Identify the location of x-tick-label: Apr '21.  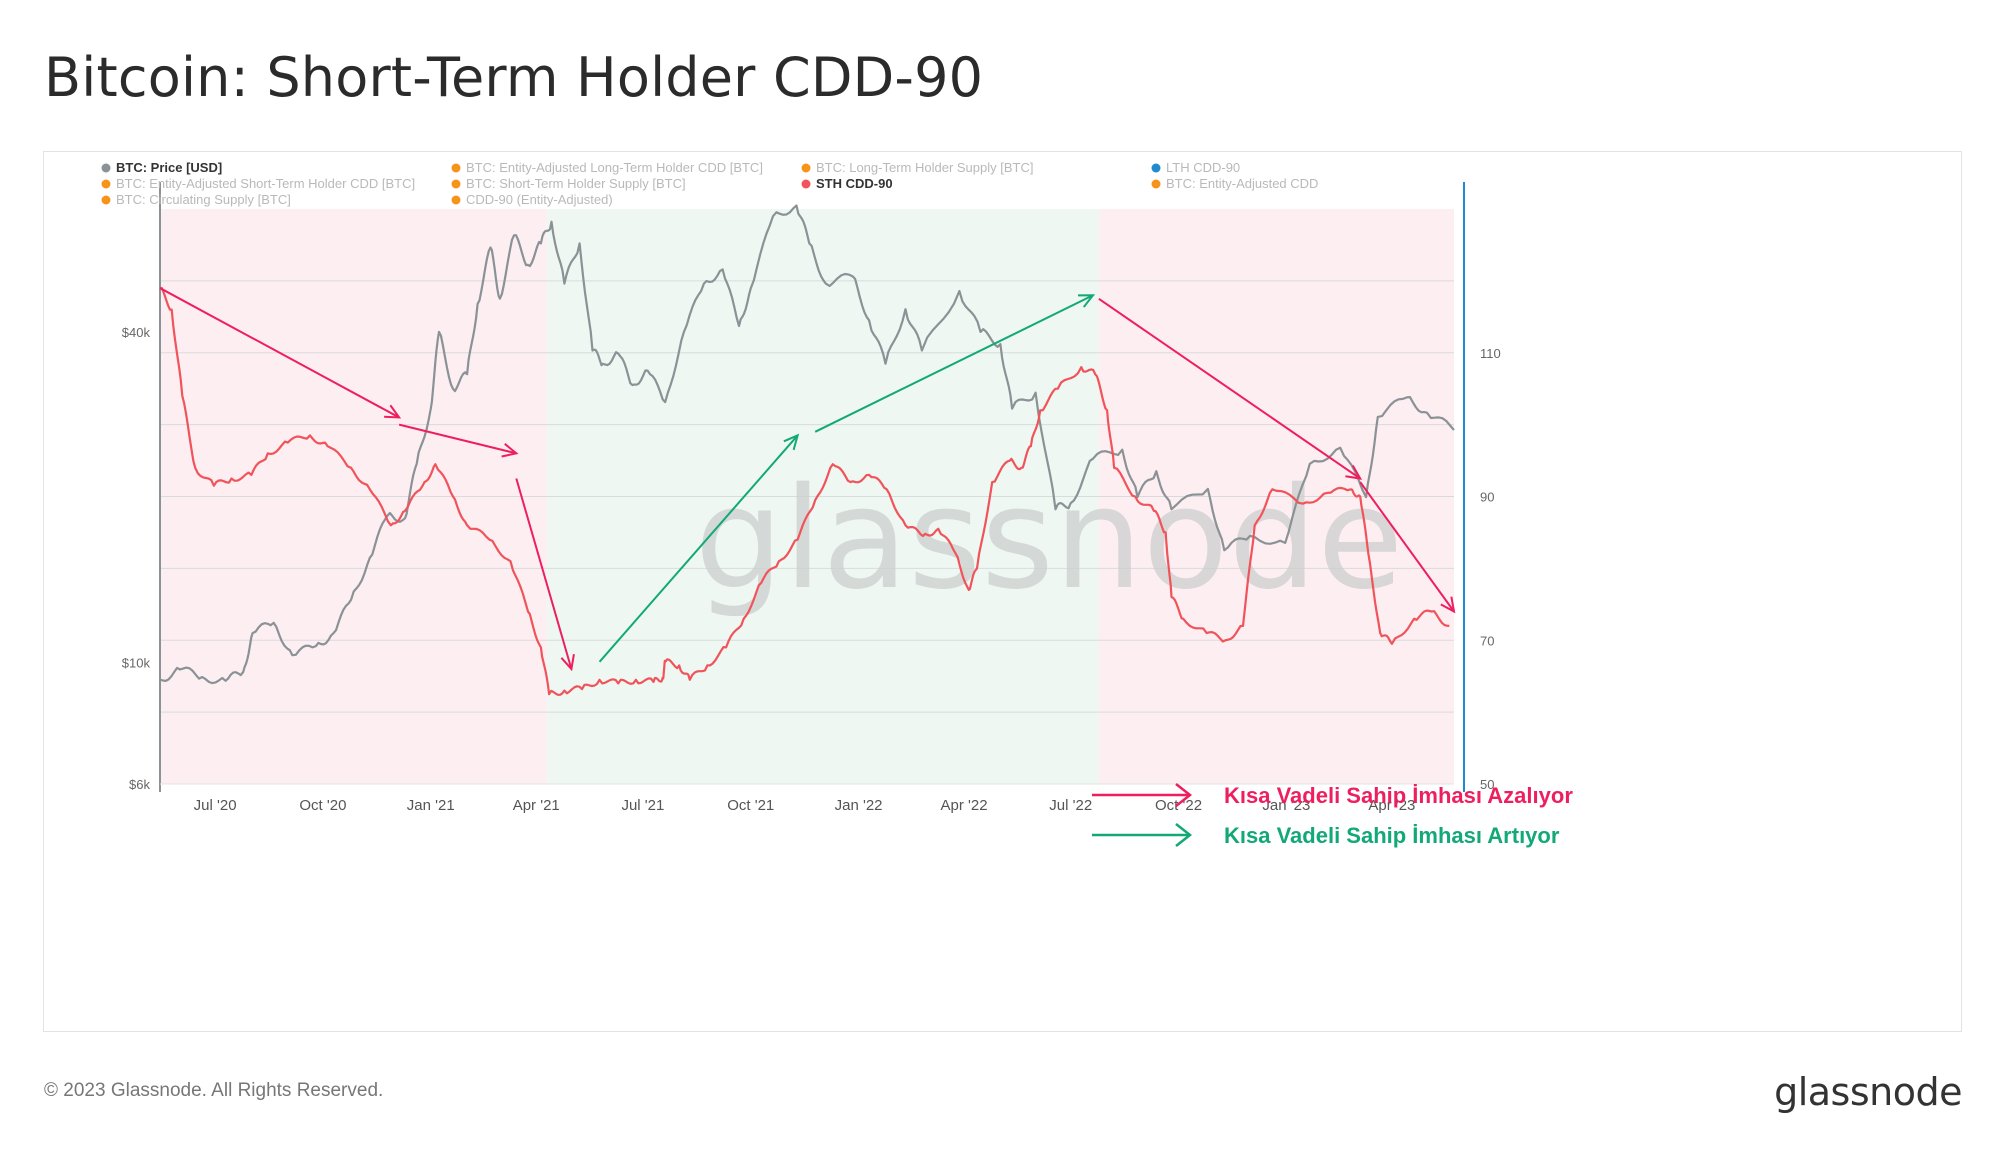
(536, 805).